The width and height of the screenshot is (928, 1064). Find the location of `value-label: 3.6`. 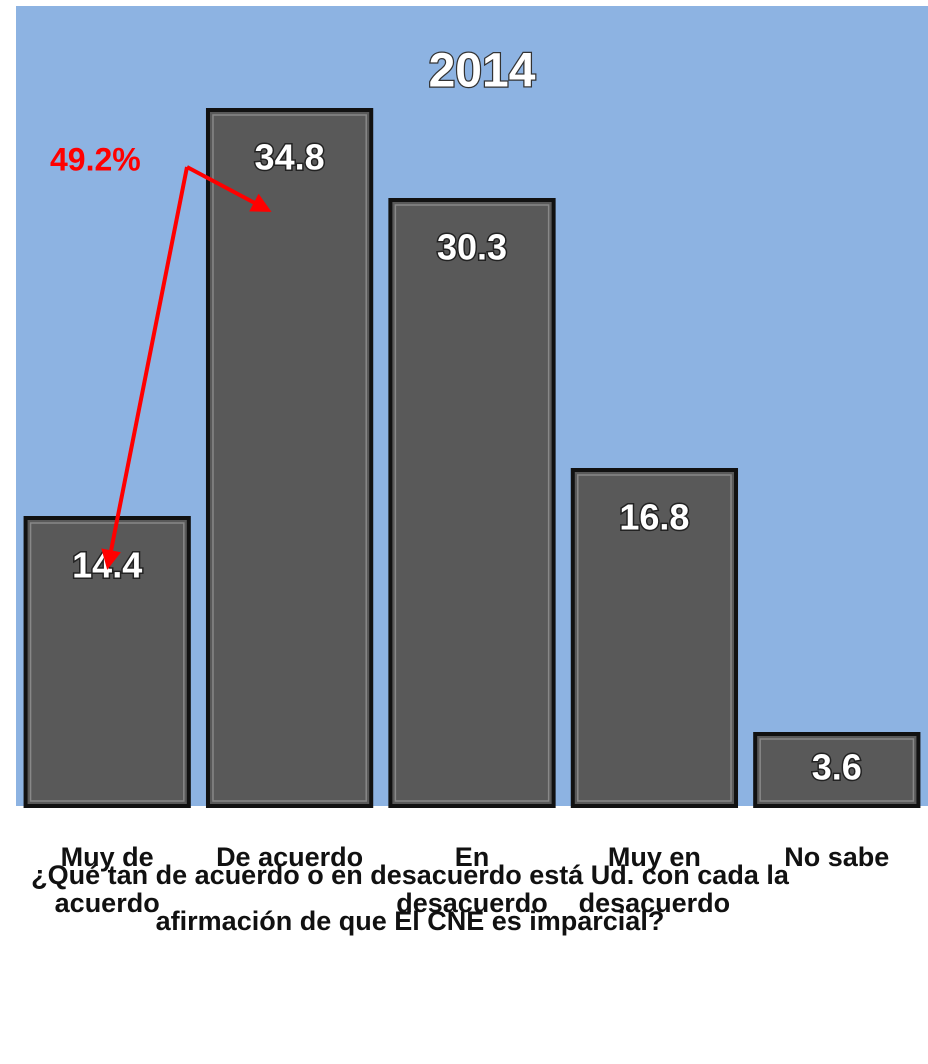

value-label: 3.6 is located at coordinates (837, 767).